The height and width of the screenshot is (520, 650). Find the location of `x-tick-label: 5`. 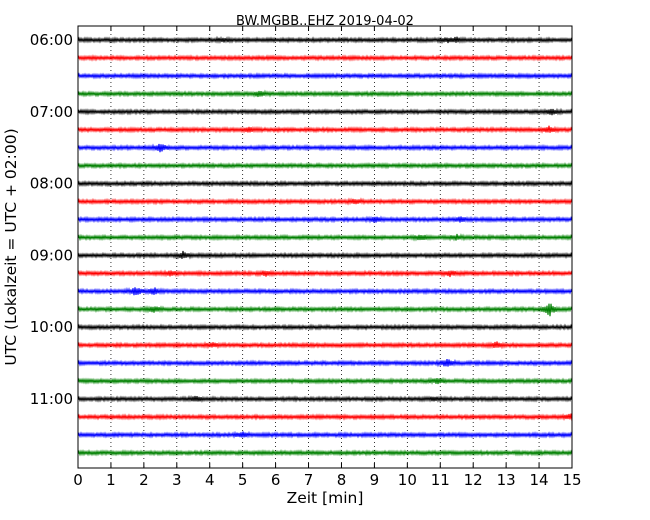

x-tick-label: 5 is located at coordinates (243, 480).